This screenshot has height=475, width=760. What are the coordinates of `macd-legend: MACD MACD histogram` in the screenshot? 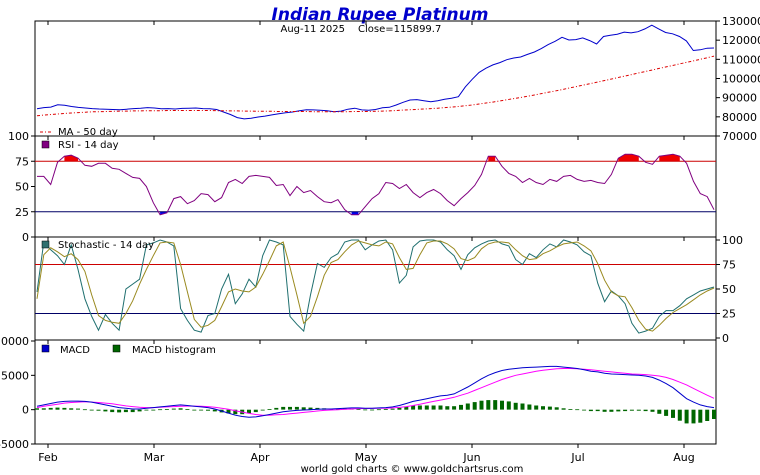 It's located at (128, 350).